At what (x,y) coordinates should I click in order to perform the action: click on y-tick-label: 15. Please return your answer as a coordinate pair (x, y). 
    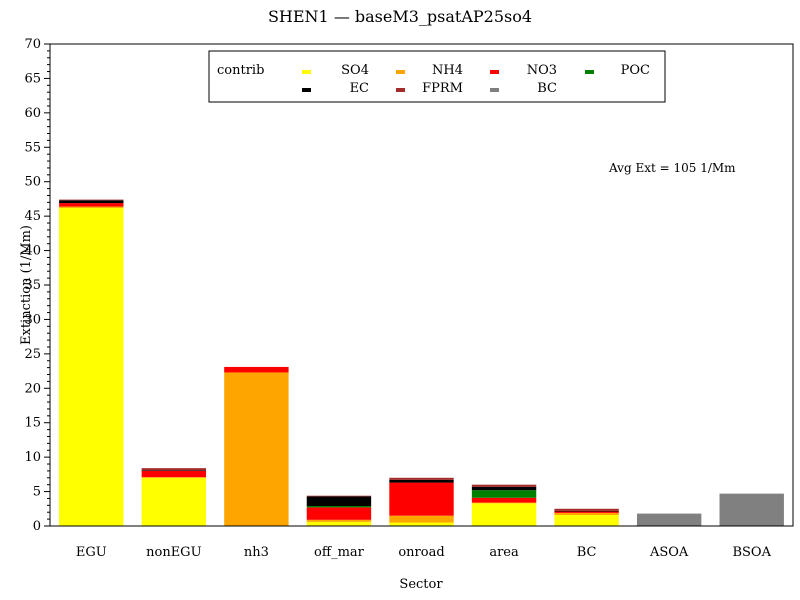
    Looking at the image, I should click on (32, 423).